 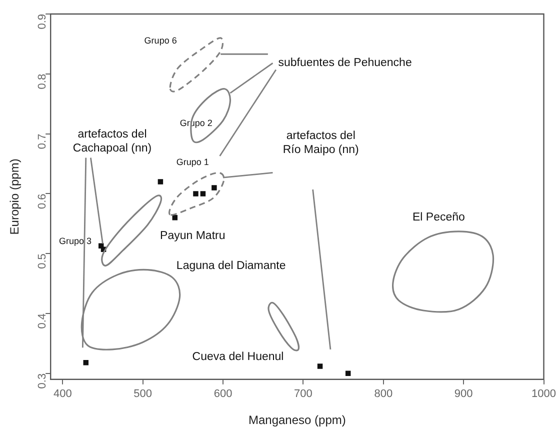 I want to click on x-tick-label: 800, so click(x=383, y=394).